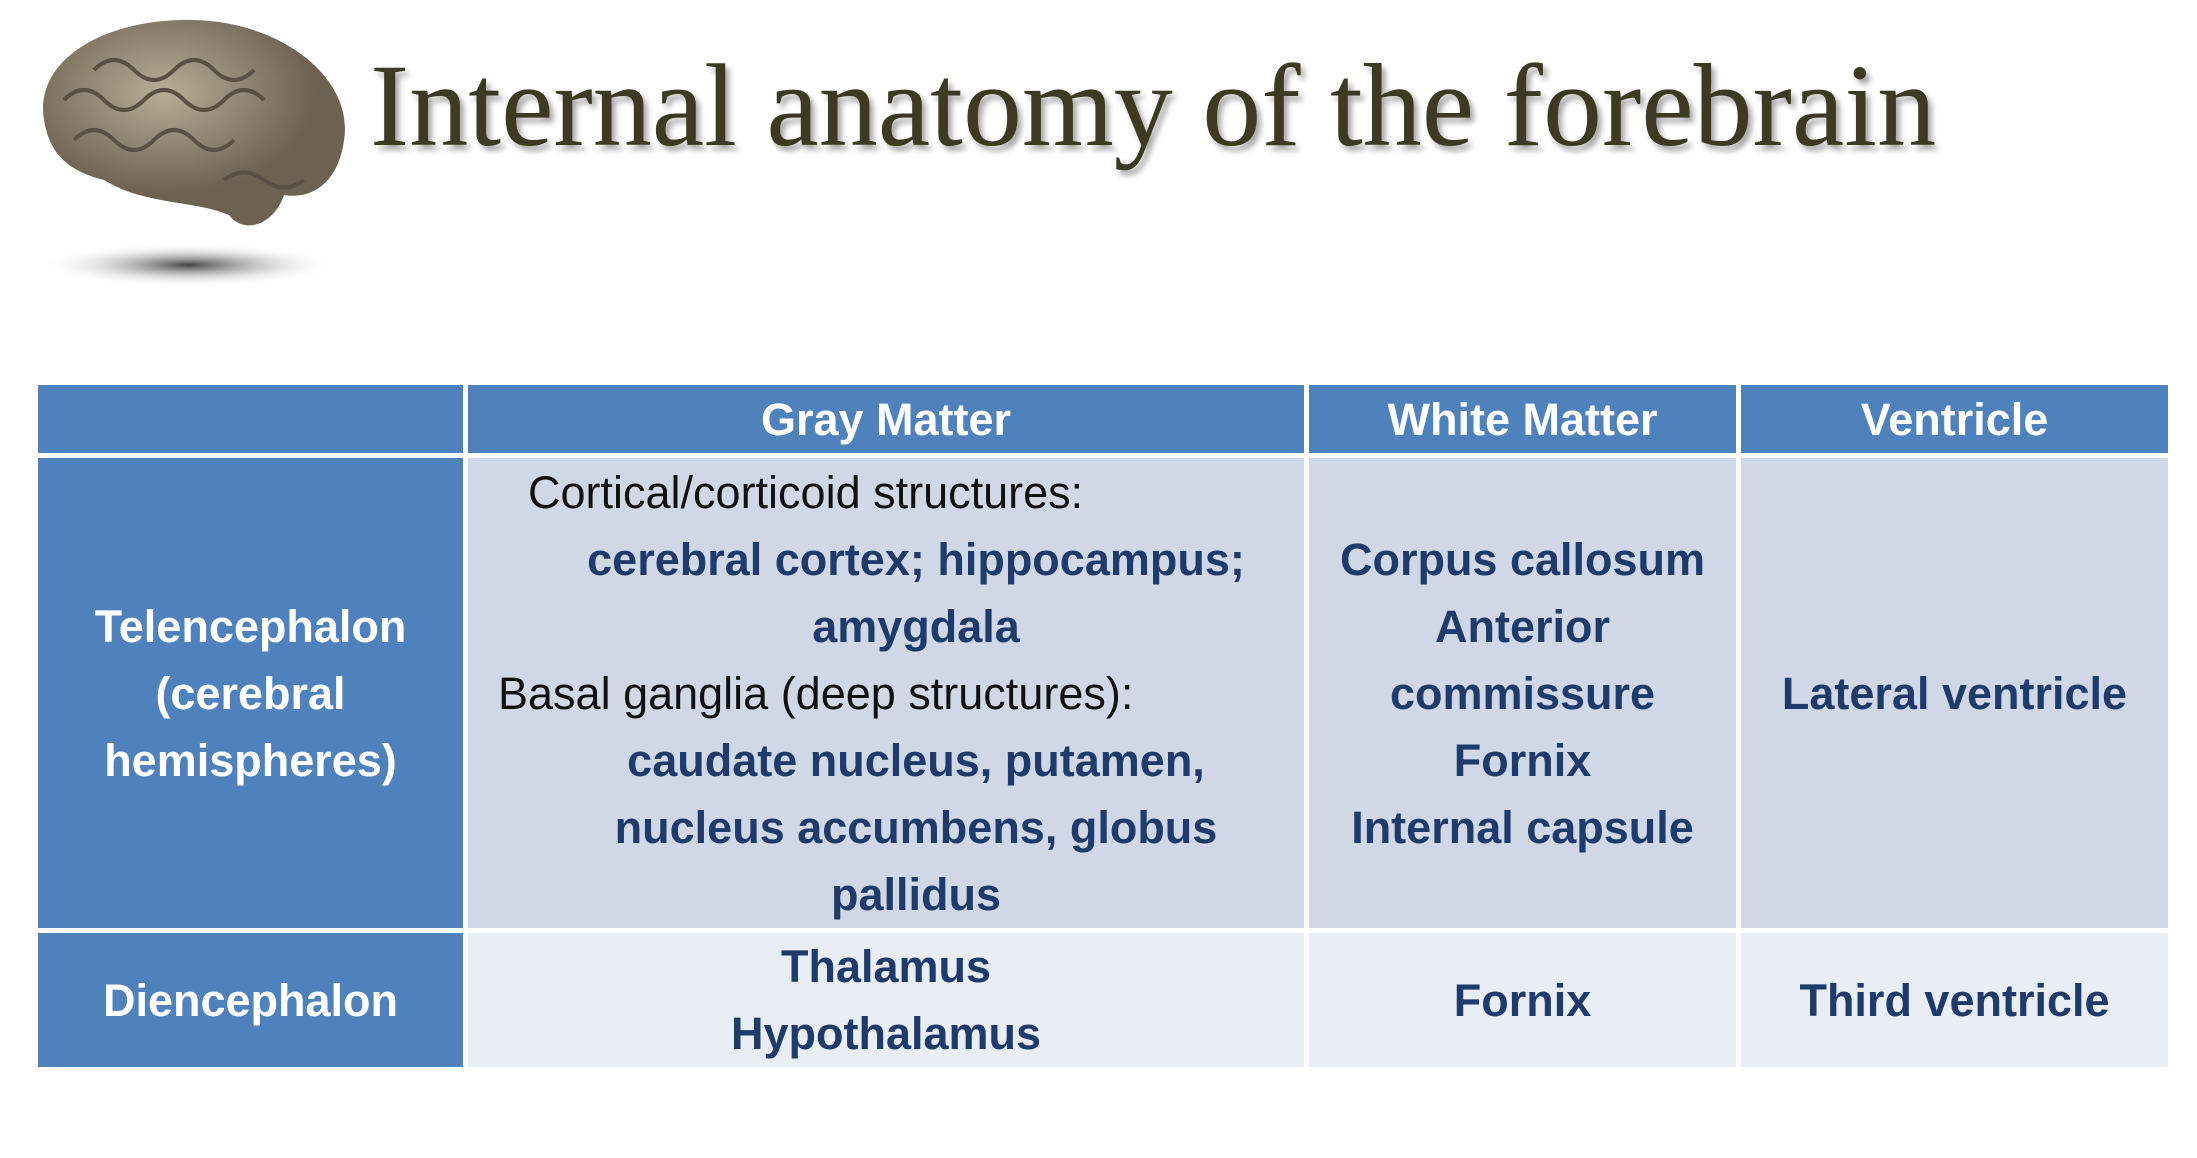 The width and height of the screenshot is (2197, 1158). Describe the element at coordinates (816, 693) in the screenshot. I see `group-heading: Basal ganglia (deep structures):` at that location.